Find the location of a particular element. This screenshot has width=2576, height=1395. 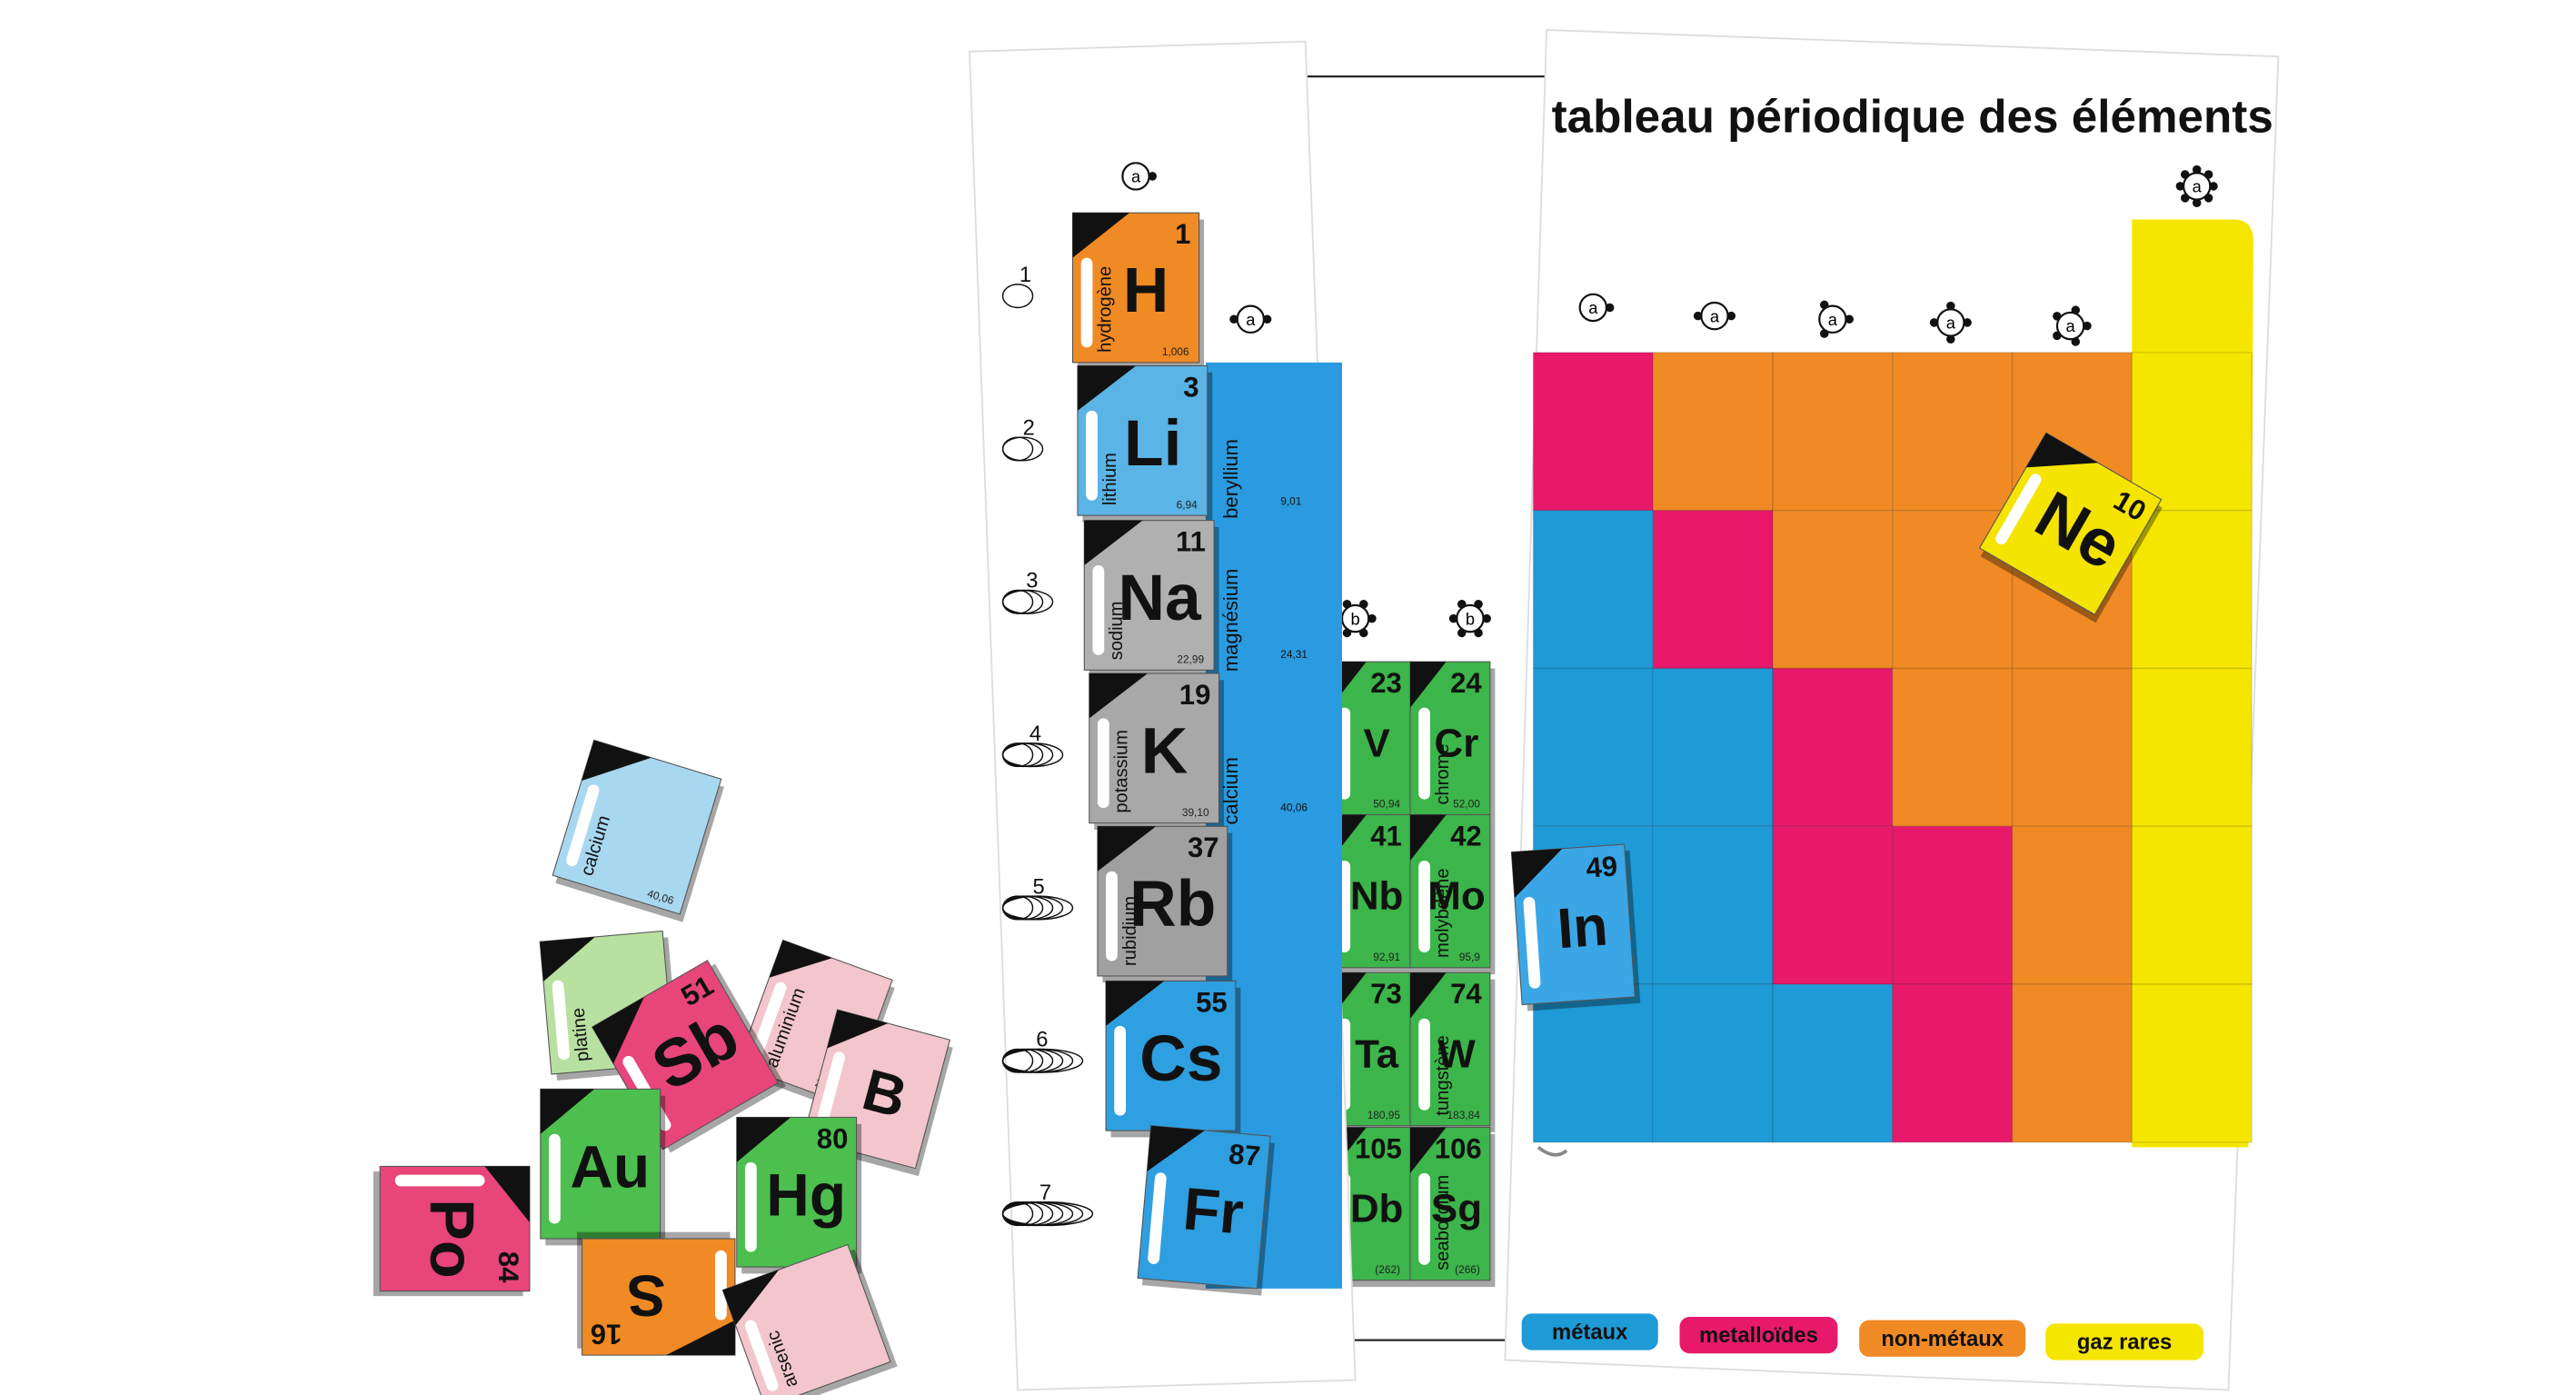

atomic-number: 37 is located at coordinates (1203, 847).